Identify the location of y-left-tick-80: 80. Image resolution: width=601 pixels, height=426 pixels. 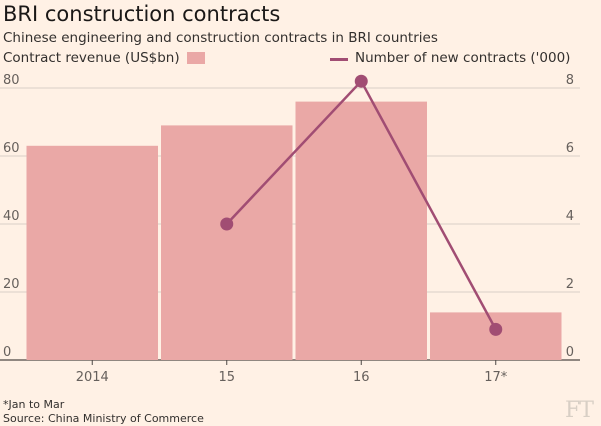
(11, 80).